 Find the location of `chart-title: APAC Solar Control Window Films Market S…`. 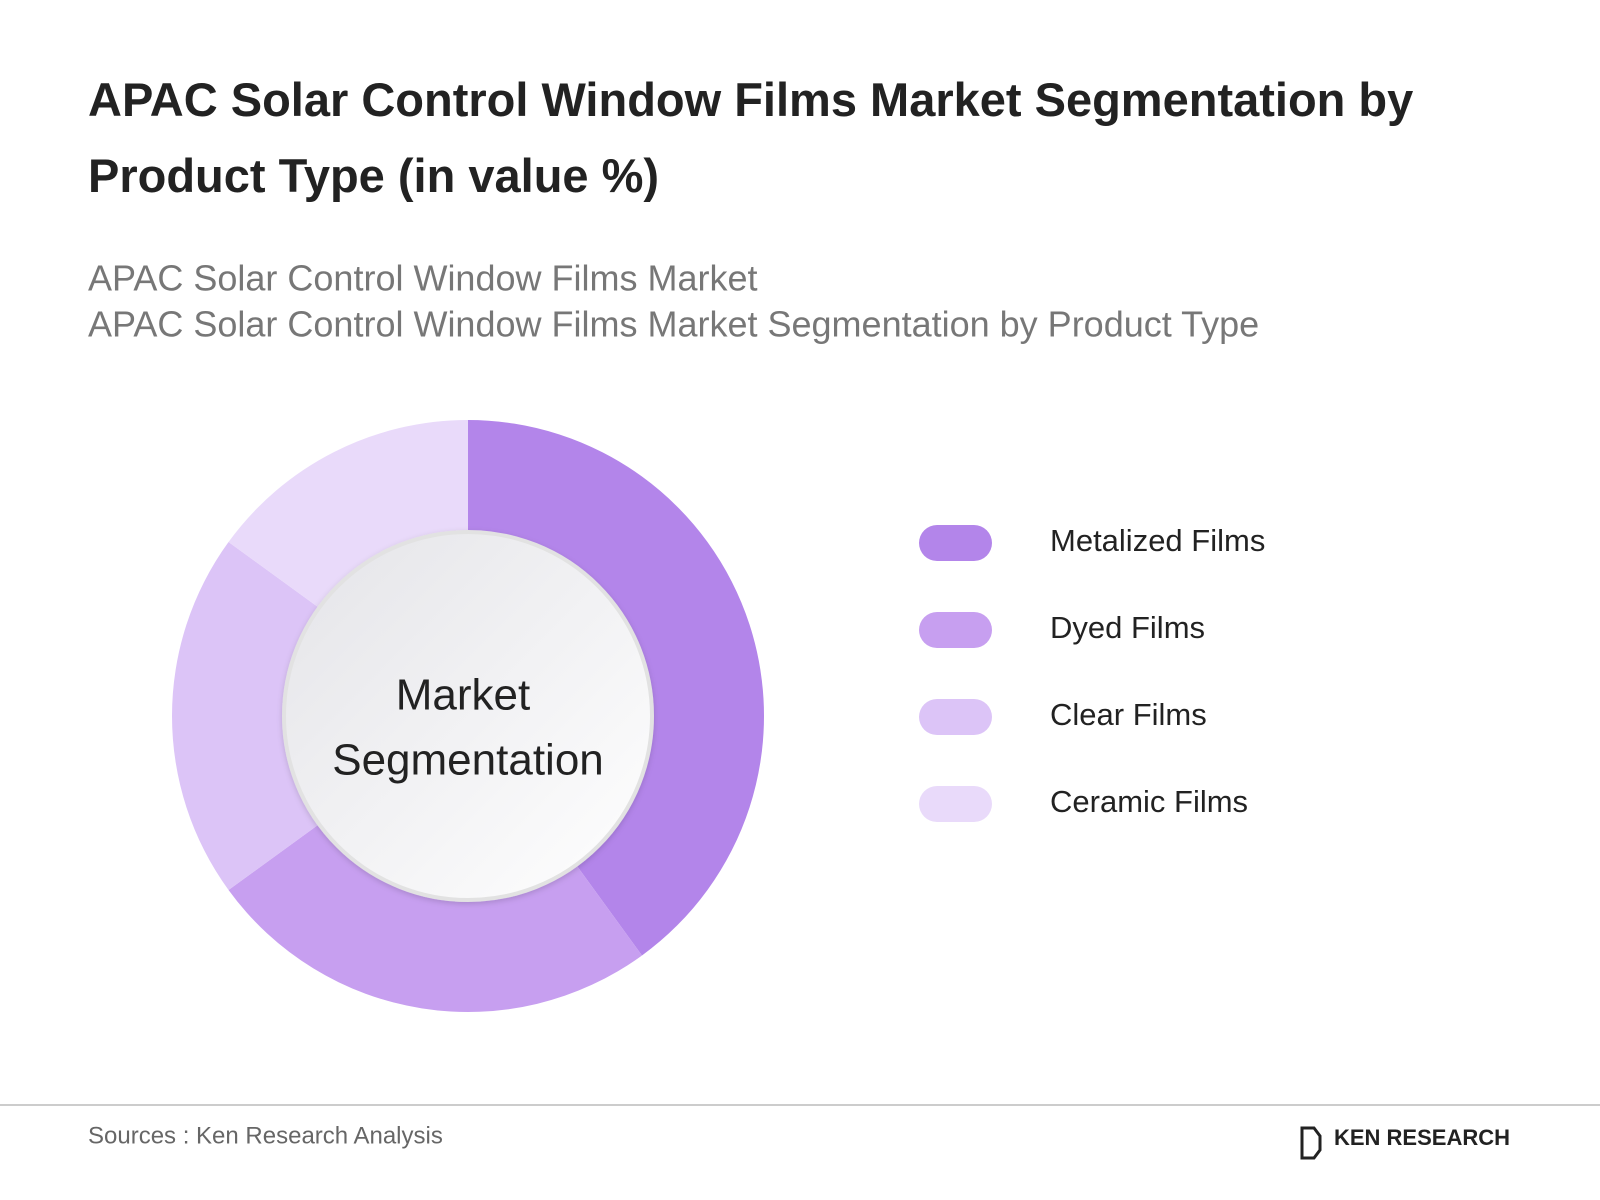

chart-title: APAC Solar Control Window Films Market S… is located at coordinates (751, 137).